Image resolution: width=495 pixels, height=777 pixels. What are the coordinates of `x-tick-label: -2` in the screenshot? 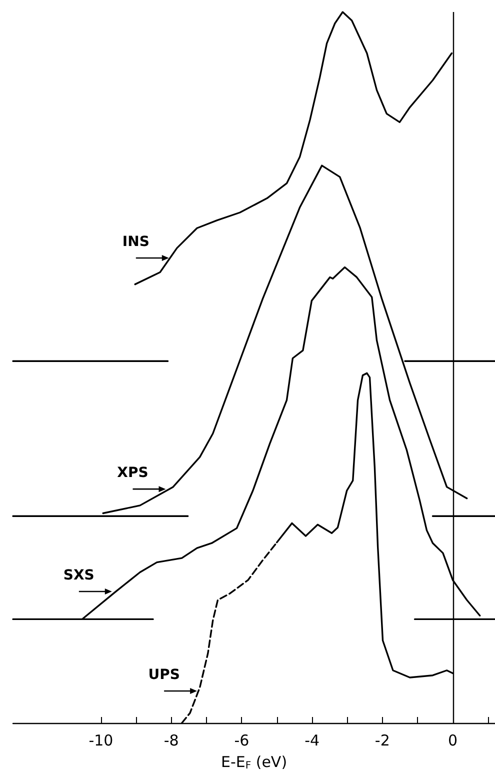 It's located at (382, 741).